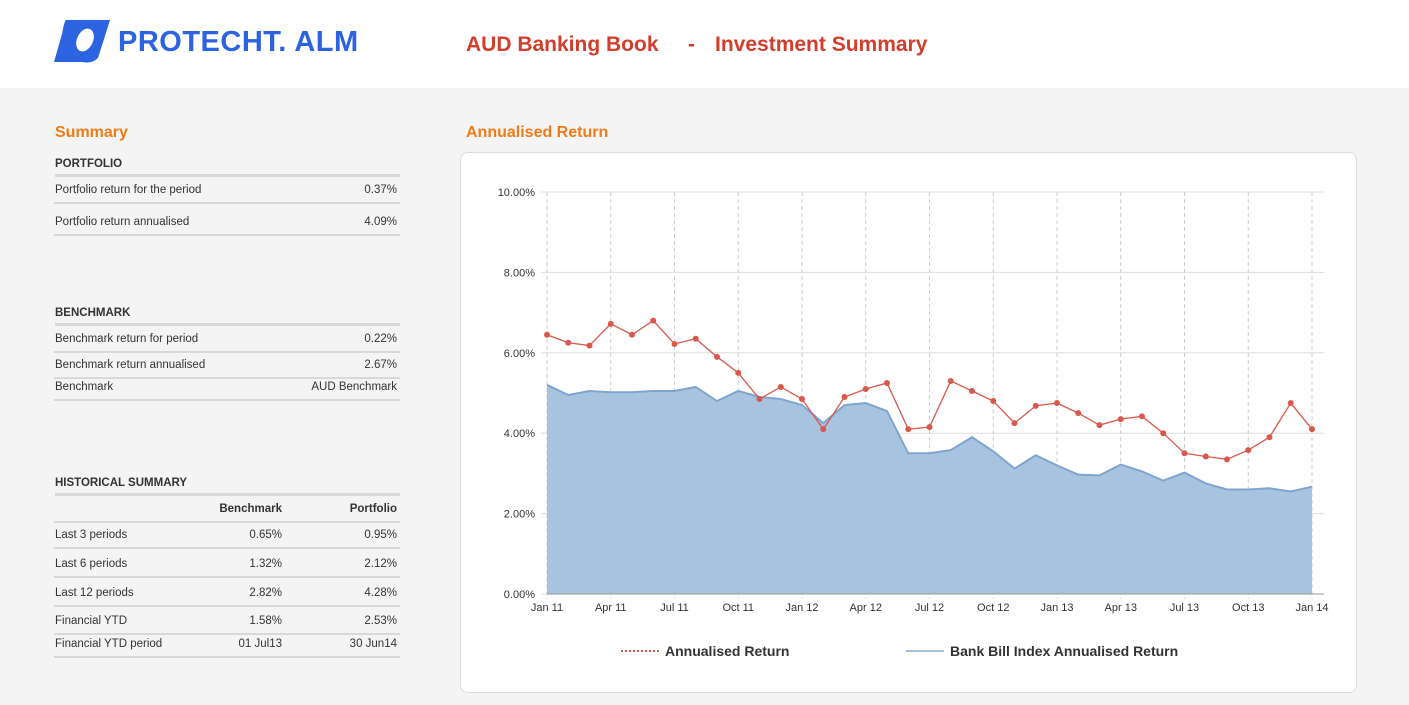 The height and width of the screenshot is (705, 1409). Describe the element at coordinates (929, 438) in the screenshot. I see `area-line` at that location.